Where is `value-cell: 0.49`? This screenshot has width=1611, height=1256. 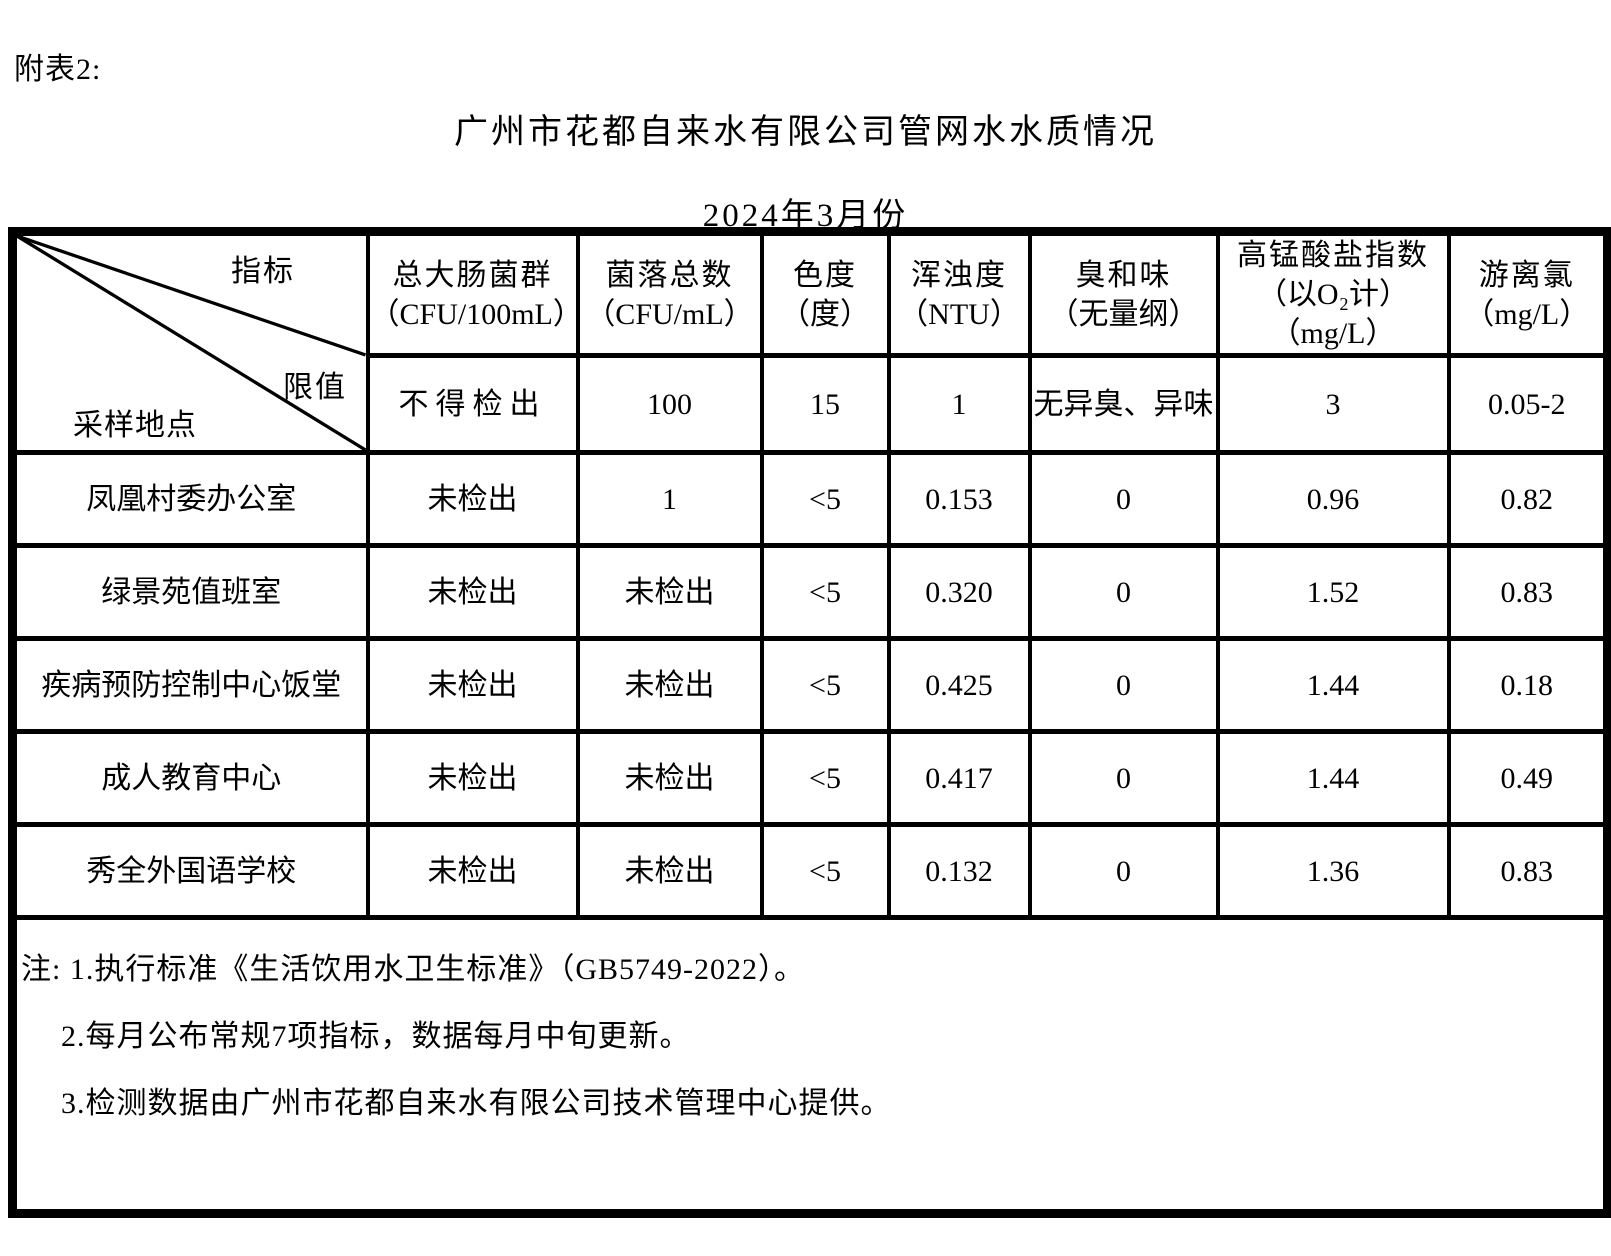
value-cell: 0.49 is located at coordinates (1528, 778).